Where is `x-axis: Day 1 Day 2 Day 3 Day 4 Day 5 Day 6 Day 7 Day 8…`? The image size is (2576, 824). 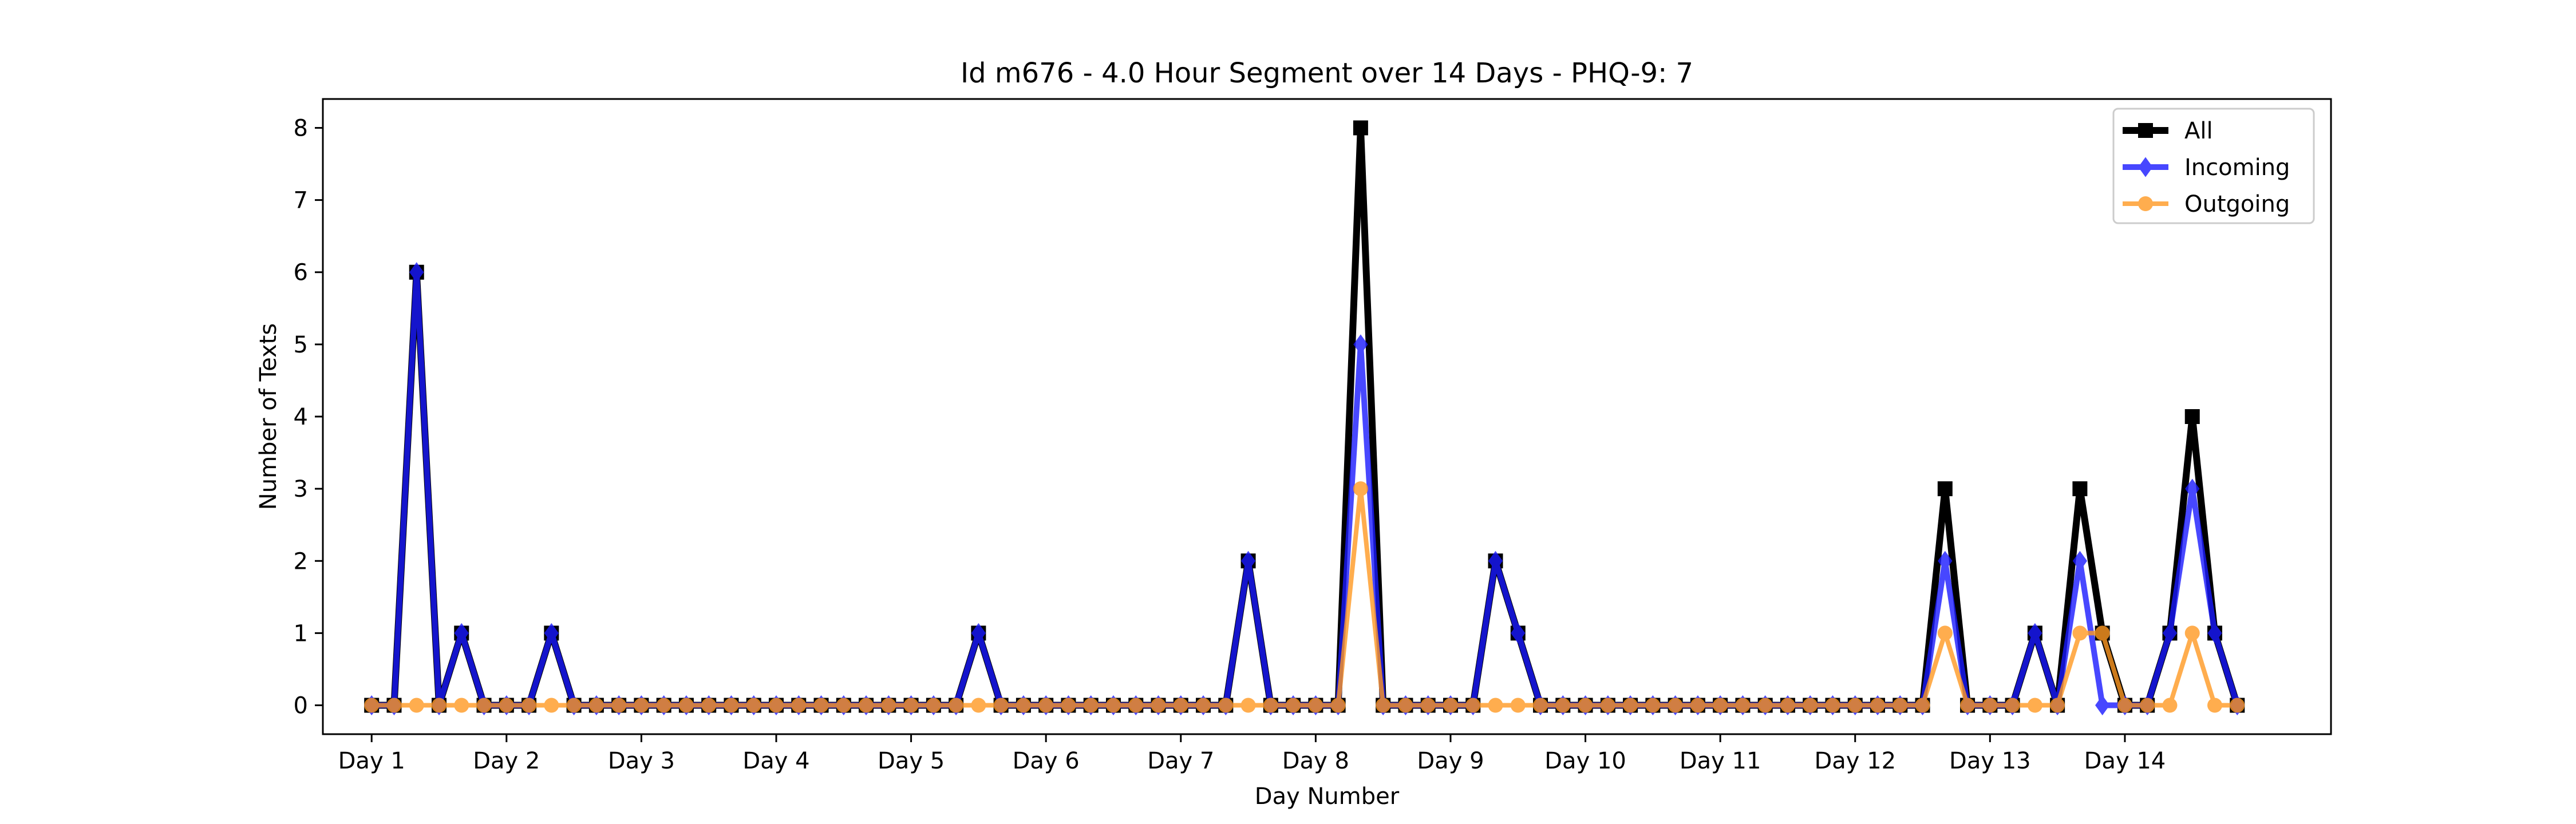
x-axis: Day 1 Day 2 Day 3 Day 4 Day 5 Day 6 Day 7 Day 8… is located at coordinates (1252, 754).